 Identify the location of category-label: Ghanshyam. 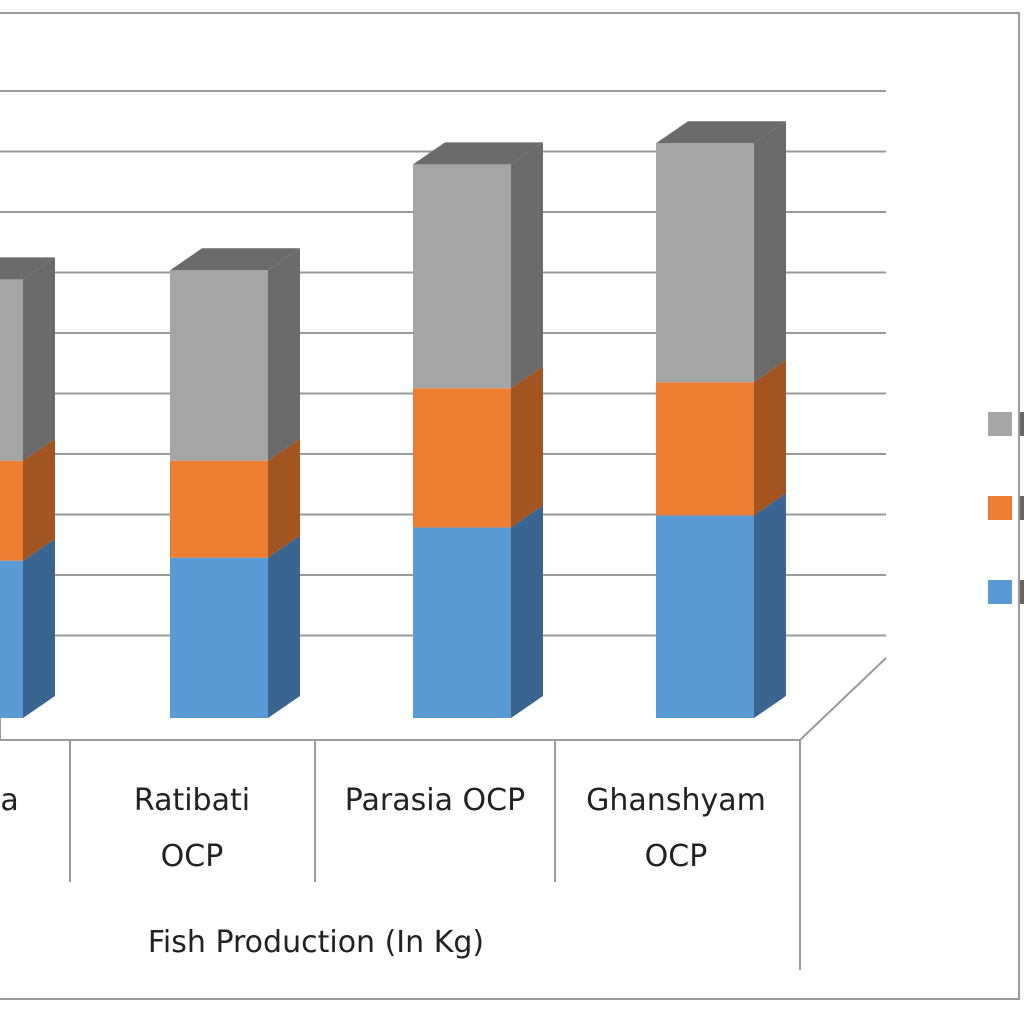
(676, 800).